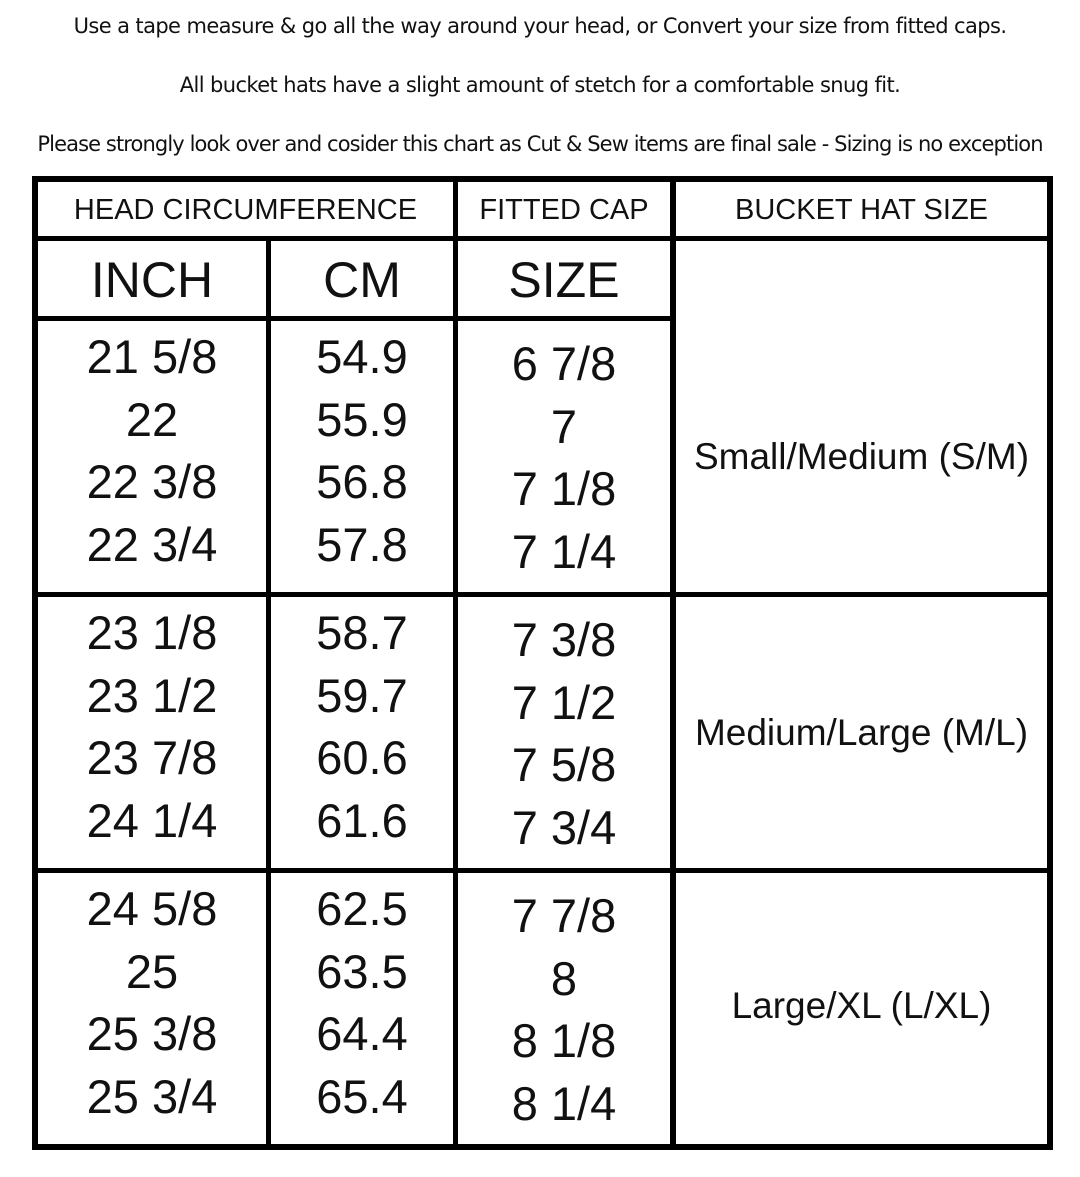 The image size is (1080, 1177). I want to click on divider-cm-size, so click(455, 662).